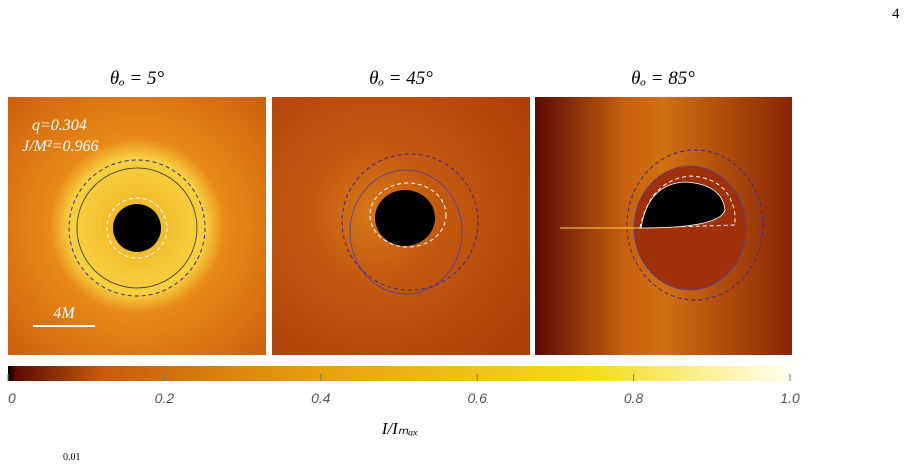 The width and height of the screenshot is (914, 465). Describe the element at coordinates (165, 398) in the screenshot. I see `tick-label: 0.2` at that location.